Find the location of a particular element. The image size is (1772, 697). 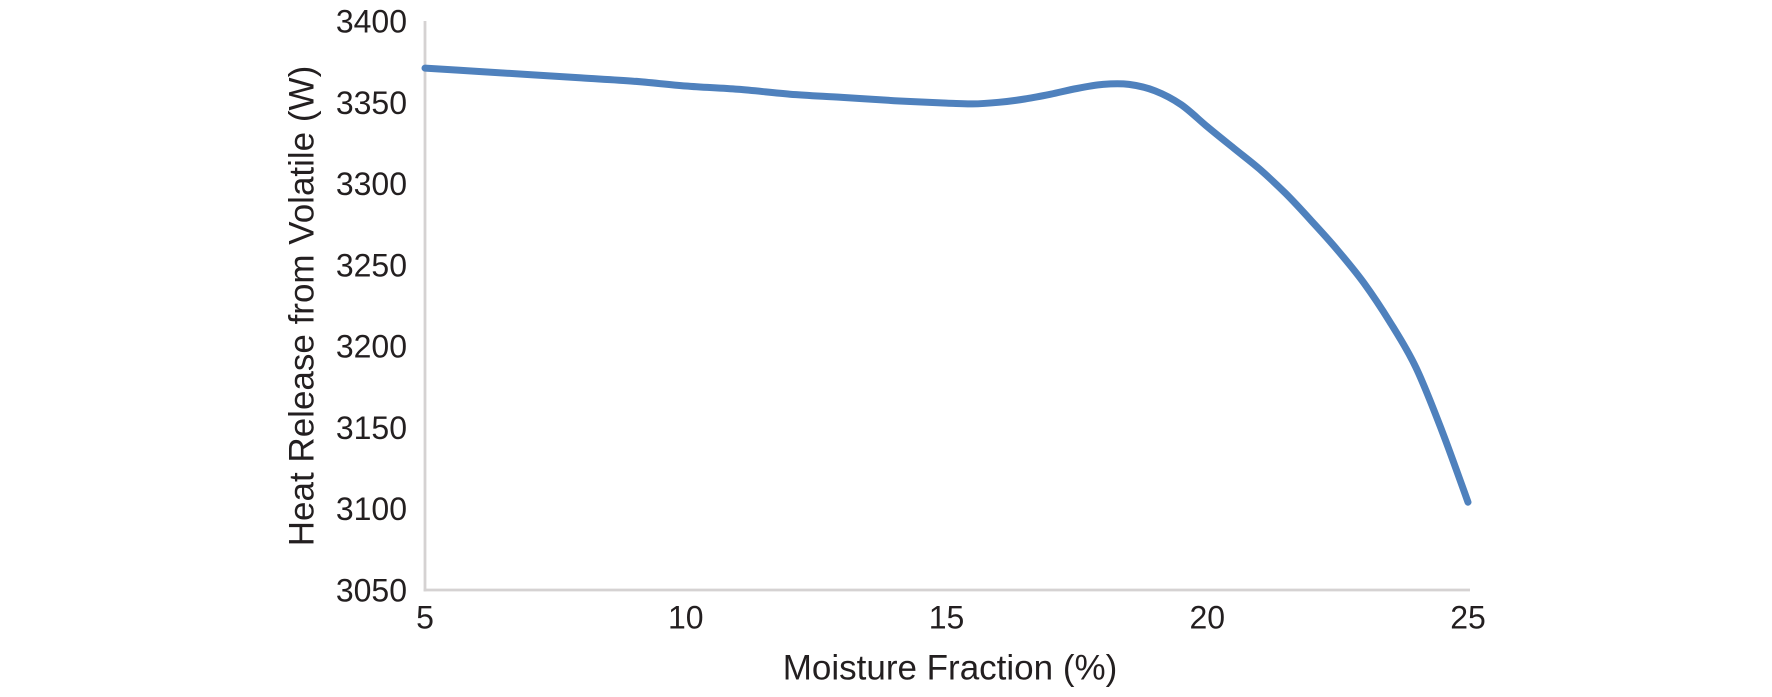

y-tick-label: 3050 is located at coordinates (371, 591).